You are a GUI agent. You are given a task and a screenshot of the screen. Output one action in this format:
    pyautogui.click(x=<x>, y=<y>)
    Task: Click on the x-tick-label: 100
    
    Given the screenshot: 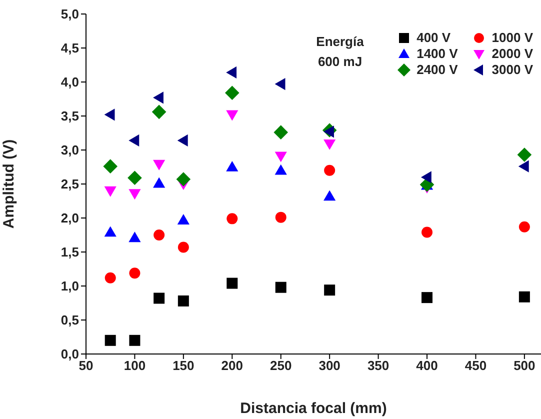 What is the action you would take?
    pyautogui.click(x=135, y=366)
    